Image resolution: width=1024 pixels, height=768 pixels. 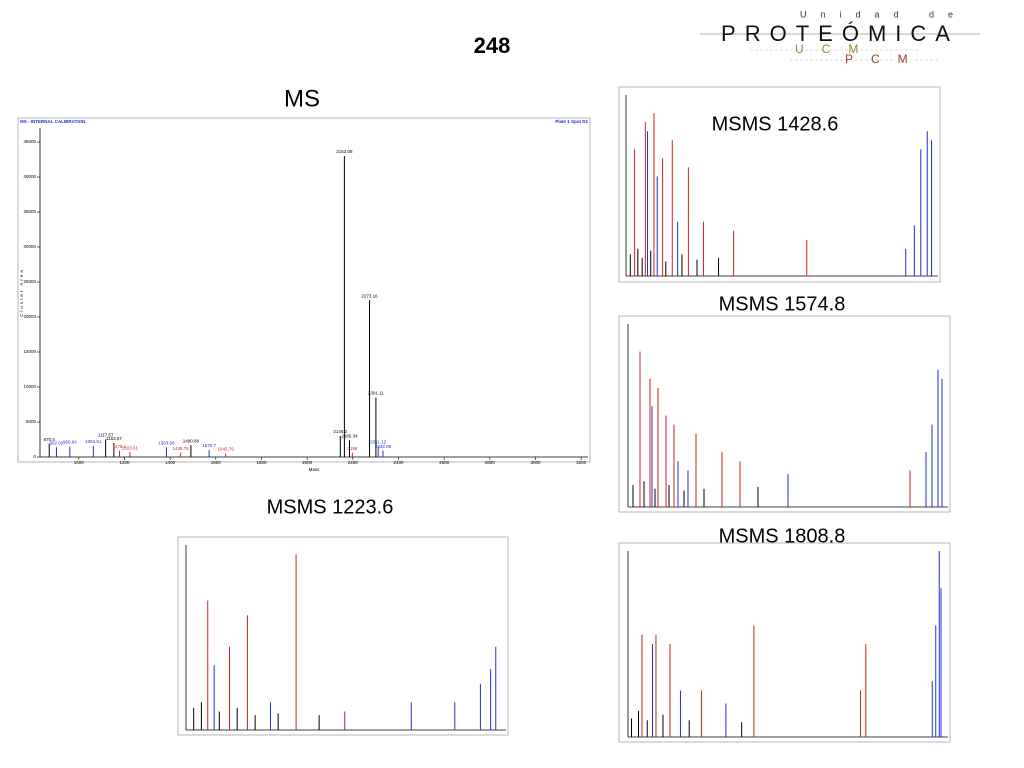 I want to click on x-tick-label: 1400, so click(x=170, y=462).